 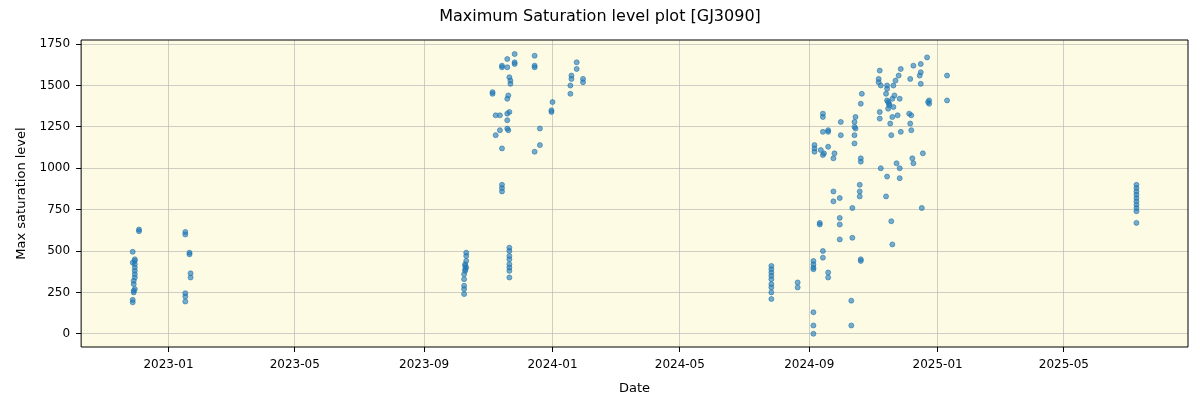 What do you see at coordinates (55, 43) in the screenshot?
I see `y-tick-label: 1750` at bounding box center [55, 43].